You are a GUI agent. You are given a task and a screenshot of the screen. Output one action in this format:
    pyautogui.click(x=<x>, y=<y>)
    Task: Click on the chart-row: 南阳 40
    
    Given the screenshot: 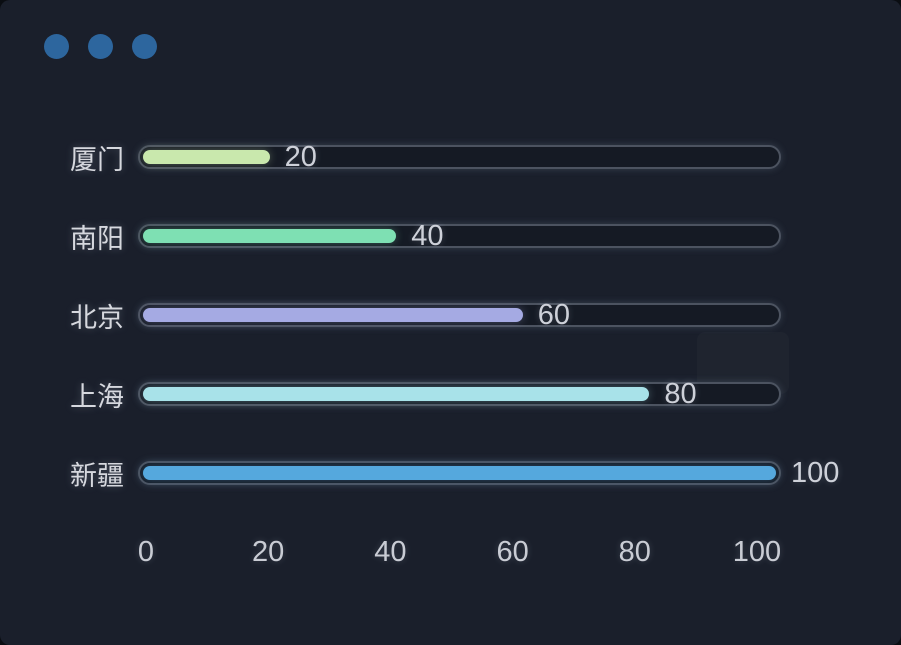 What is the action you would take?
    pyautogui.click(x=450, y=236)
    